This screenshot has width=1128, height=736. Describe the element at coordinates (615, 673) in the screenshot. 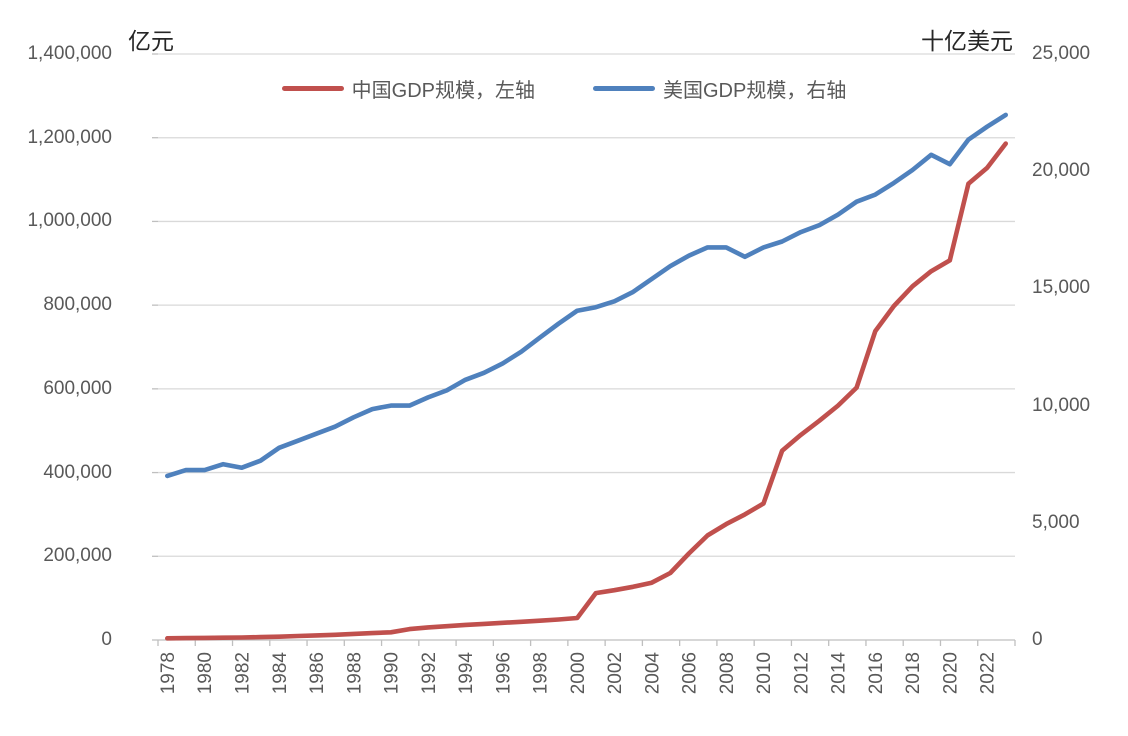

I see `x-tick-label: 2002` at that location.